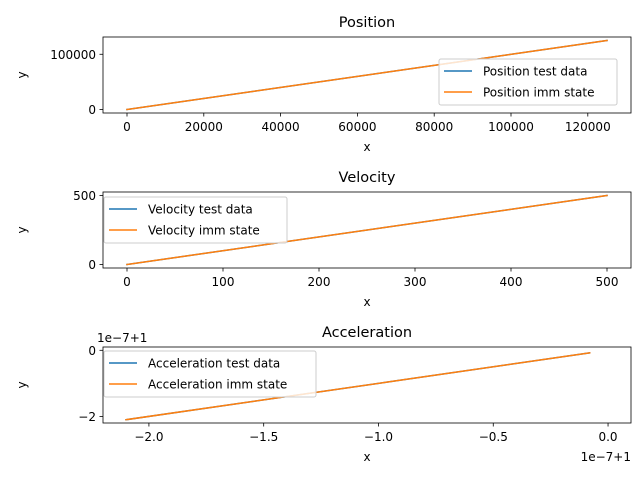 The image size is (640, 480). What do you see at coordinates (22, 229) in the screenshot?
I see `velocity-ylabel: y` at bounding box center [22, 229].